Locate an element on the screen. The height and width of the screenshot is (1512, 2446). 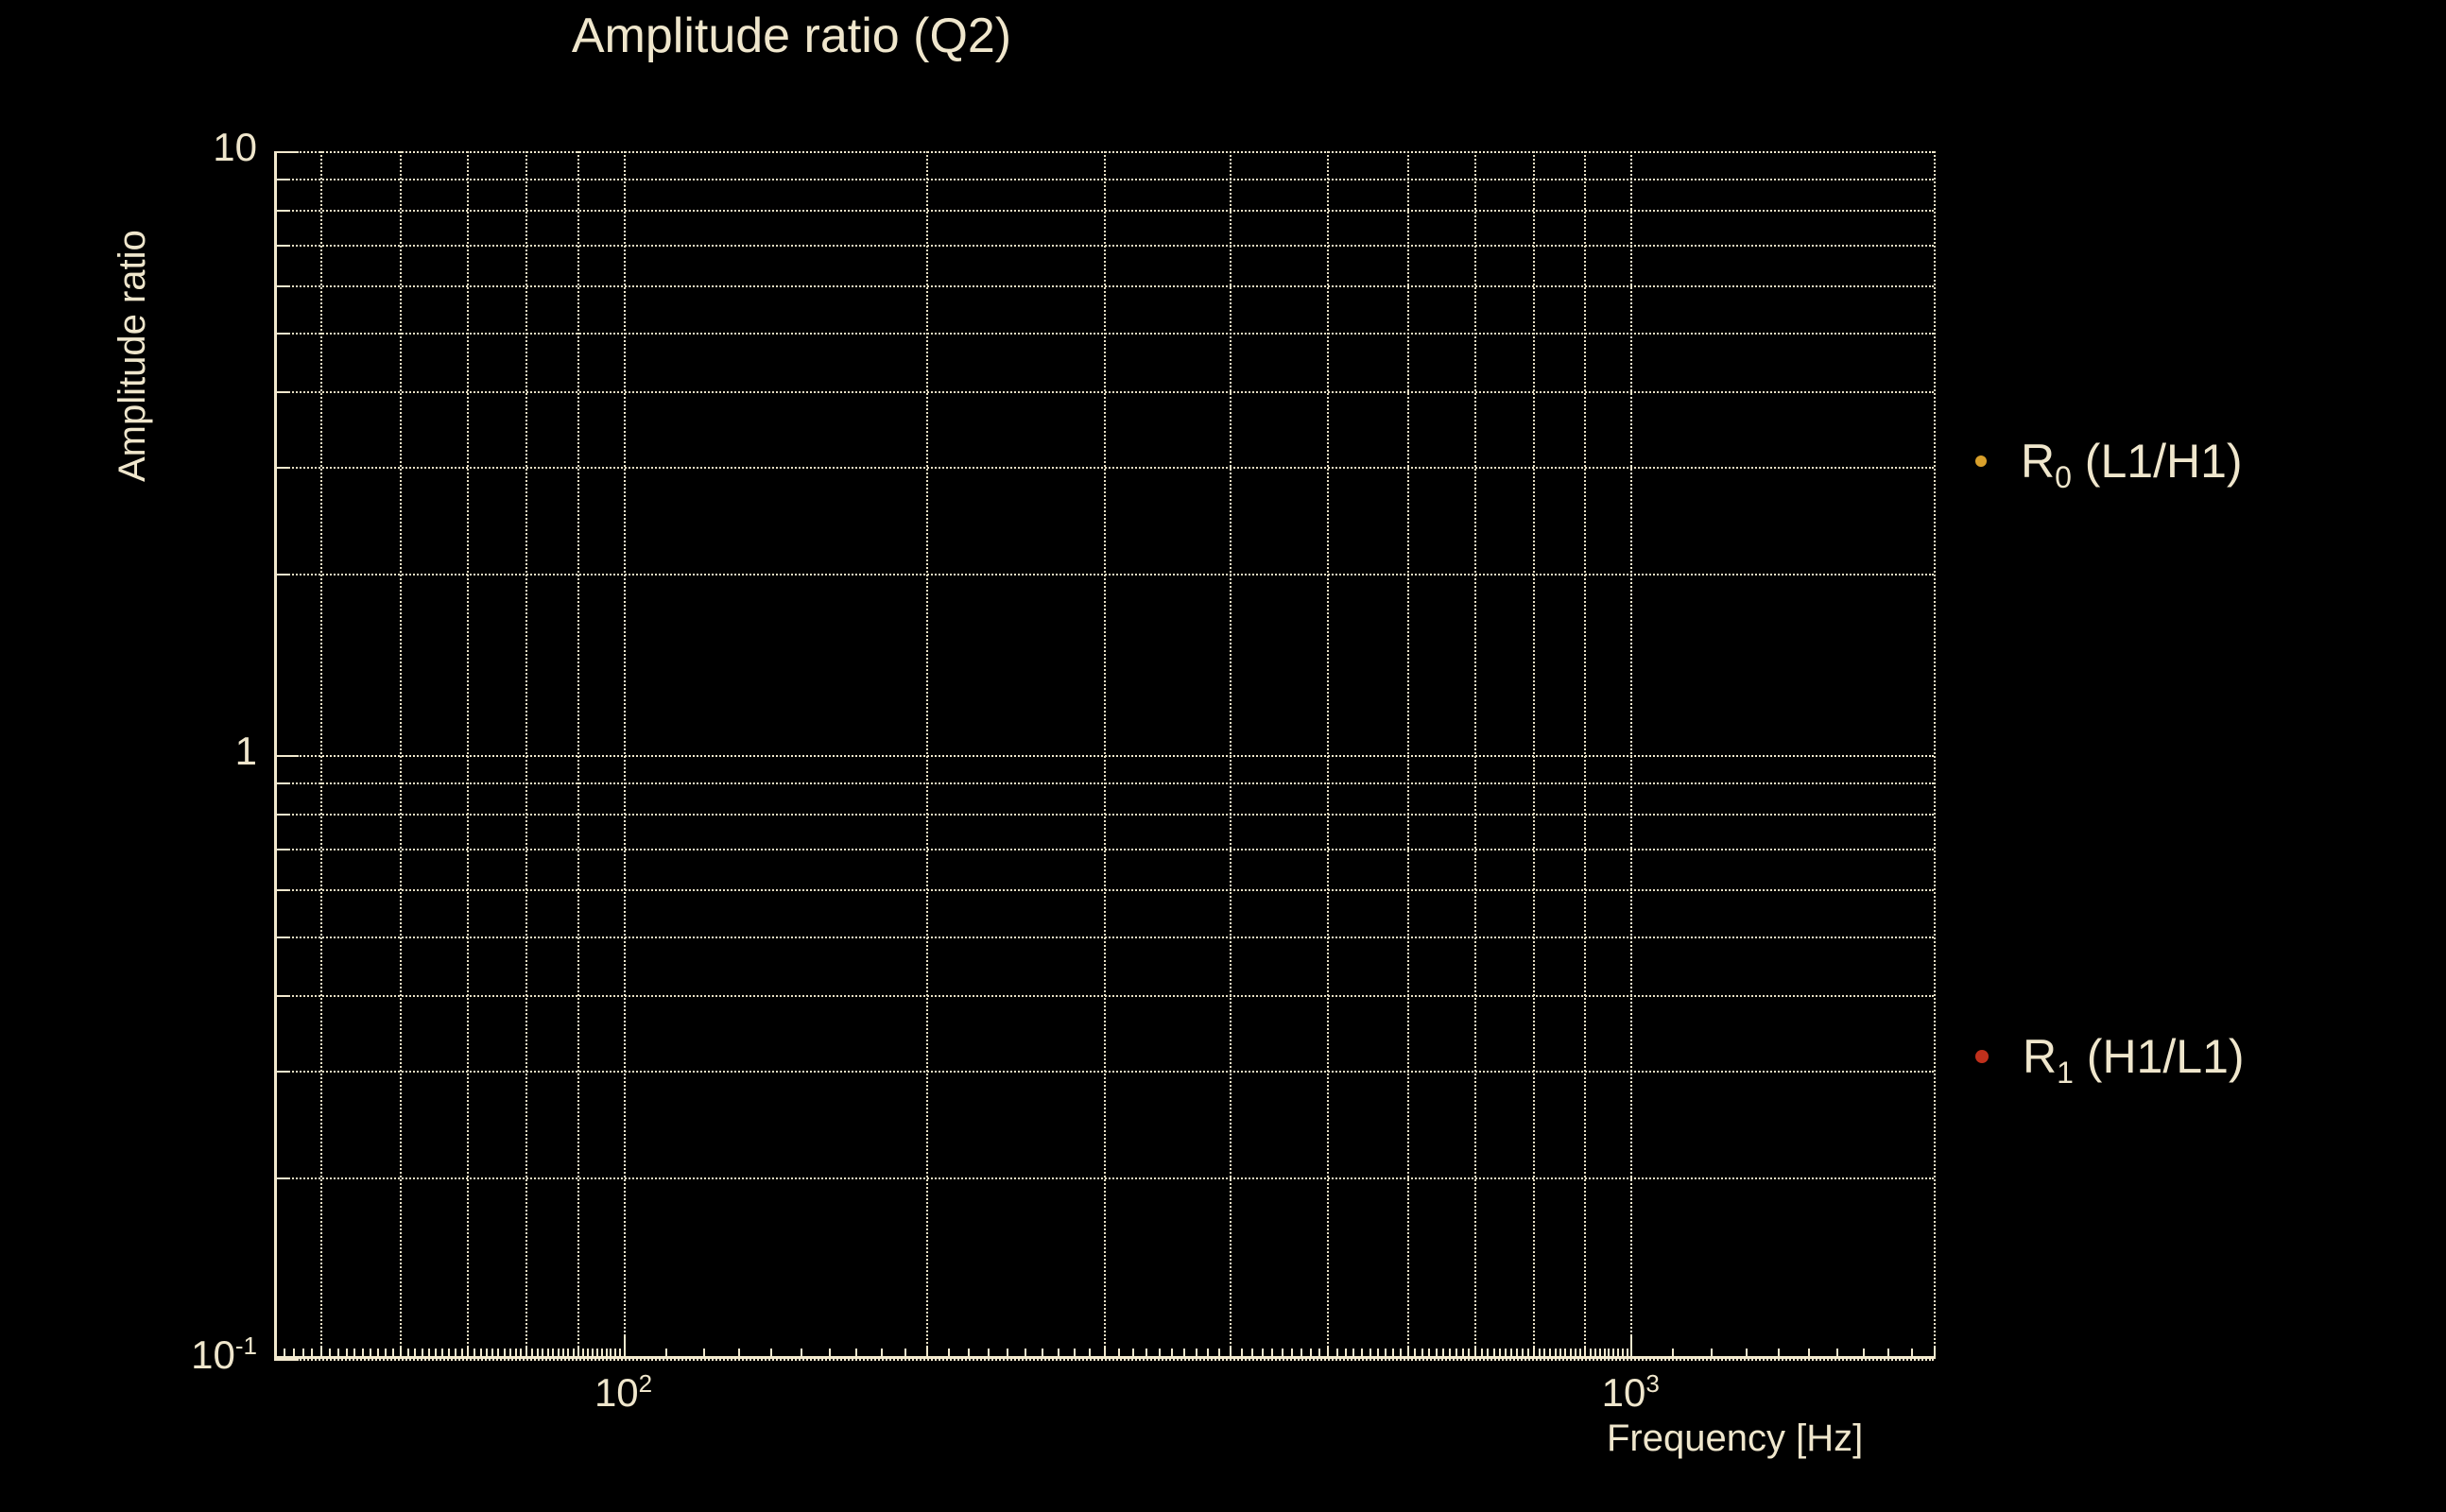
legend-entry: R1 (H1/L1) is located at coordinates (2110, 1060).